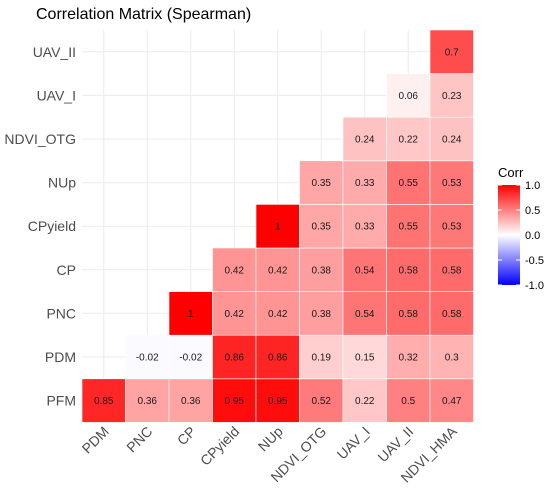 Image resolution: width=550 pixels, height=494 pixels. I want to click on legend-title: Corr, so click(511, 172).